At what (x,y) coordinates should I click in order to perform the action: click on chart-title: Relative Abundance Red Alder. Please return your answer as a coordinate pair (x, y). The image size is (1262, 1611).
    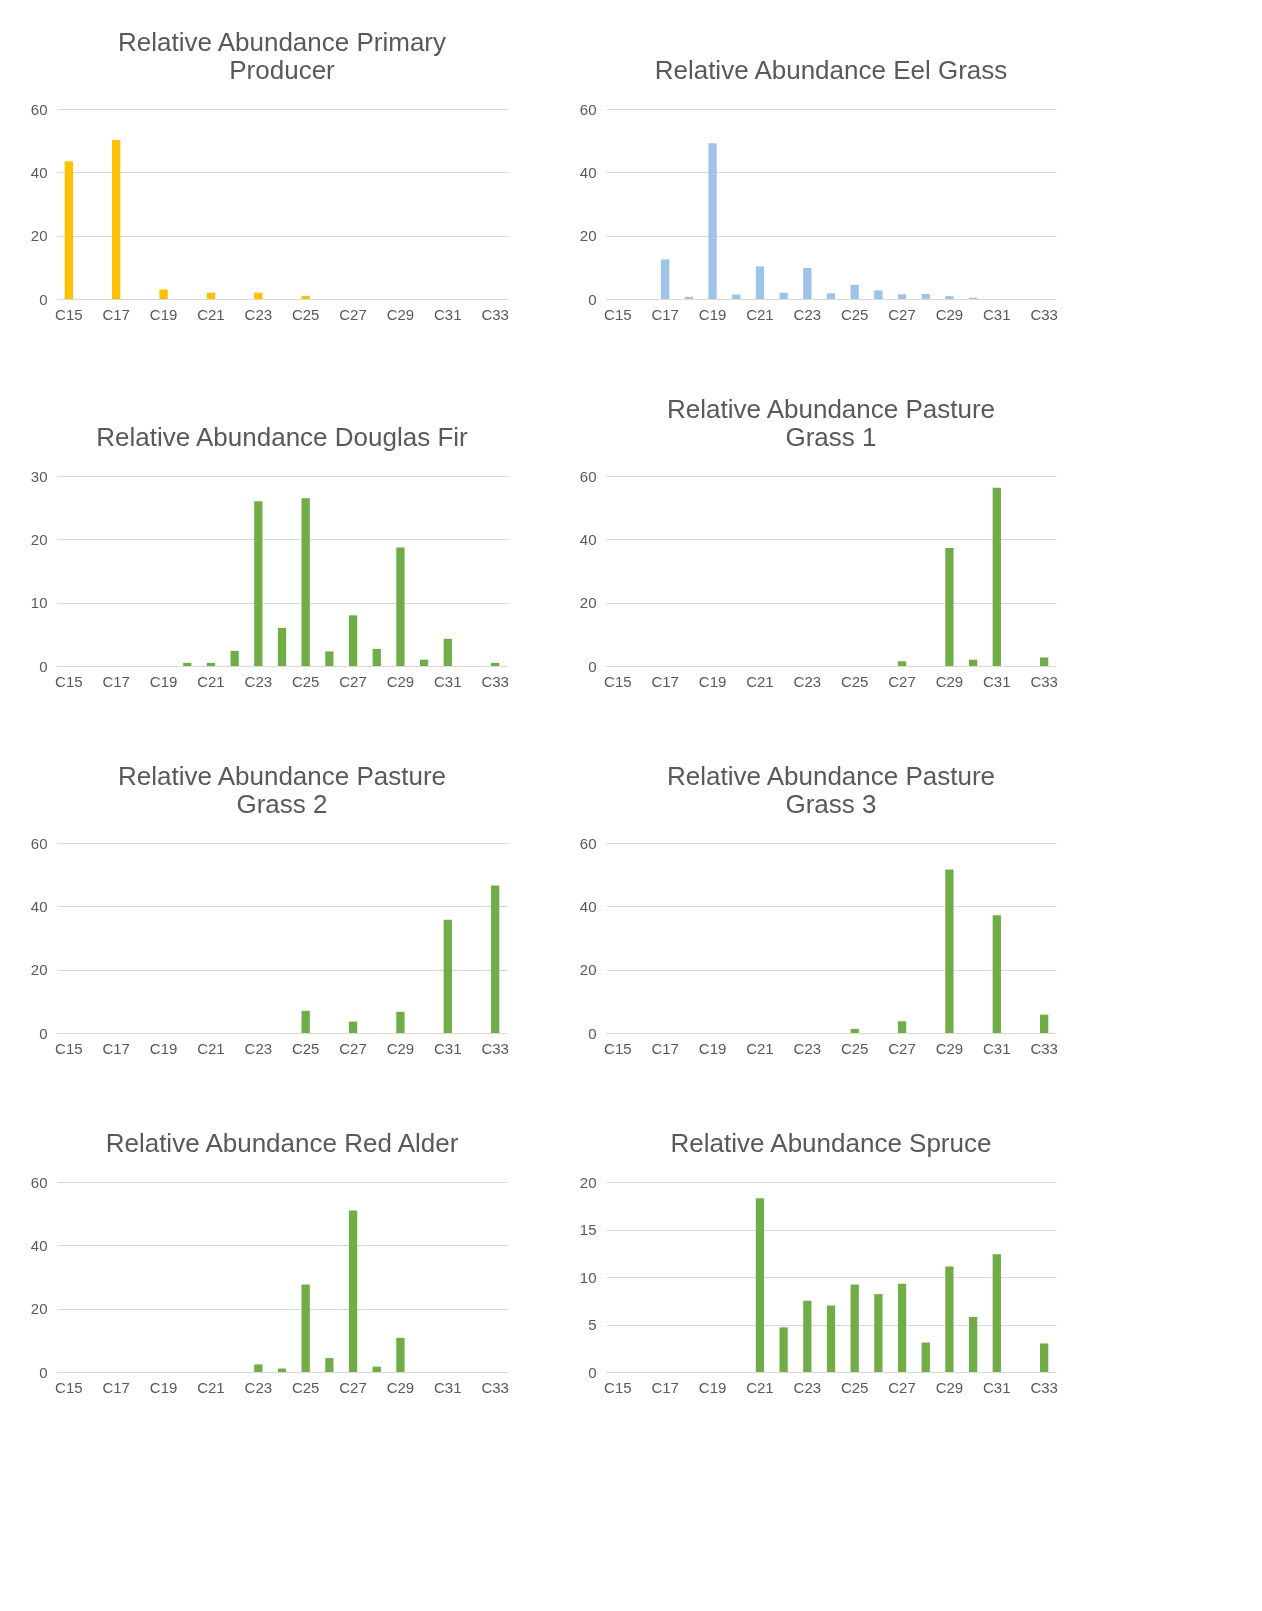
    Looking at the image, I should click on (282, 1143).